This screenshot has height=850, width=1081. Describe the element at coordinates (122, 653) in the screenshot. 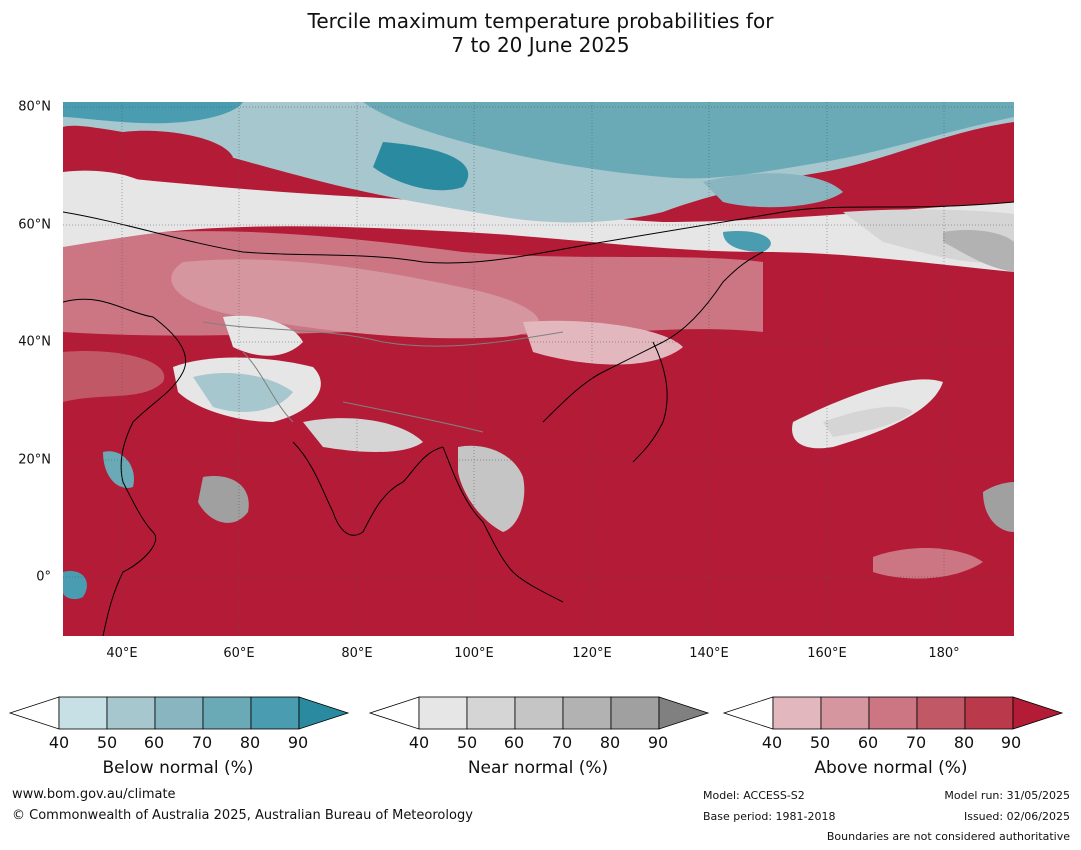

I see `lon-label-40e: 40°E` at that location.